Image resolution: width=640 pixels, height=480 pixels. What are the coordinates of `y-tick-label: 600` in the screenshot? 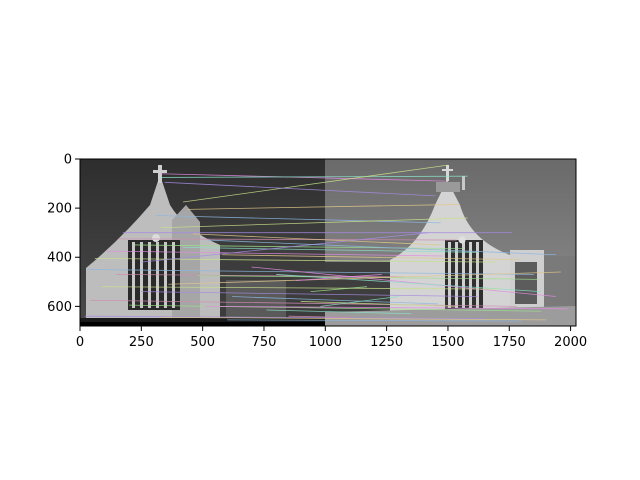 It's located at (59, 307).